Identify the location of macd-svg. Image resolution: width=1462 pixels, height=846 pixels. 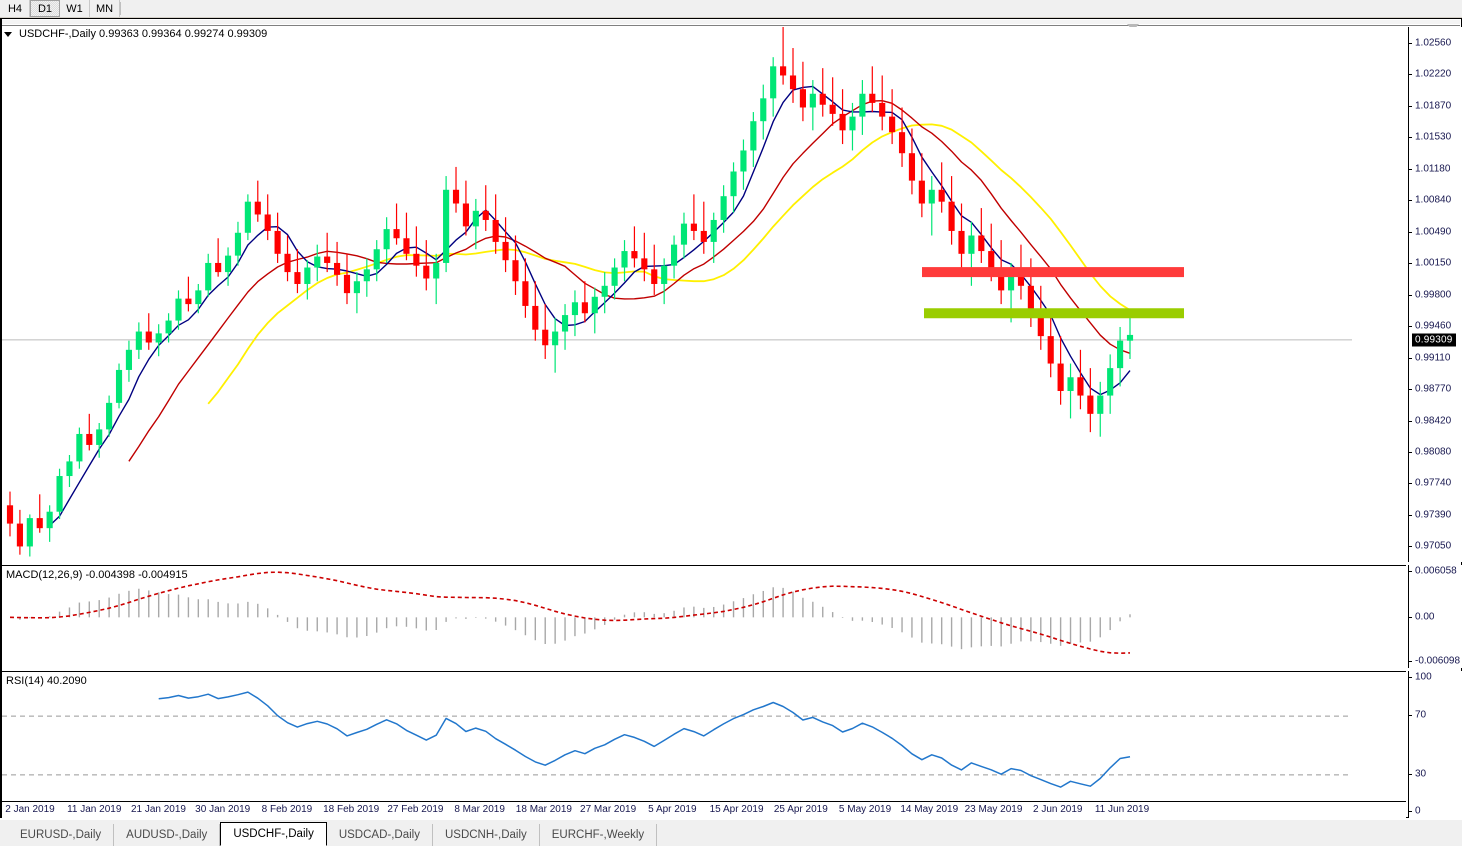
(570, 613).